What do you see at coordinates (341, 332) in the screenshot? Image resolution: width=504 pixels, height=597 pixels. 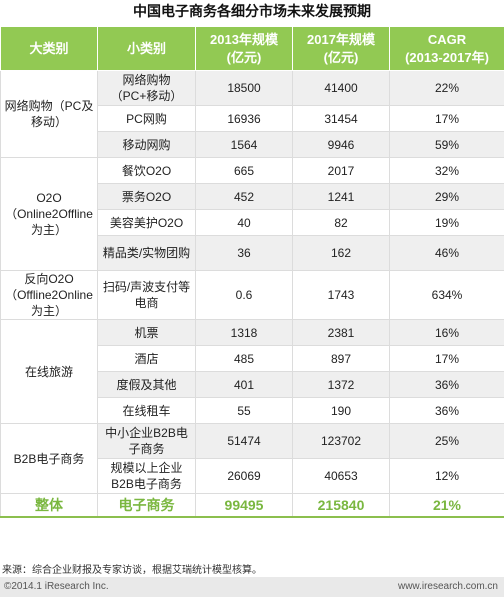 I see `value-2017-cell: 2381` at bounding box center [341, 332].